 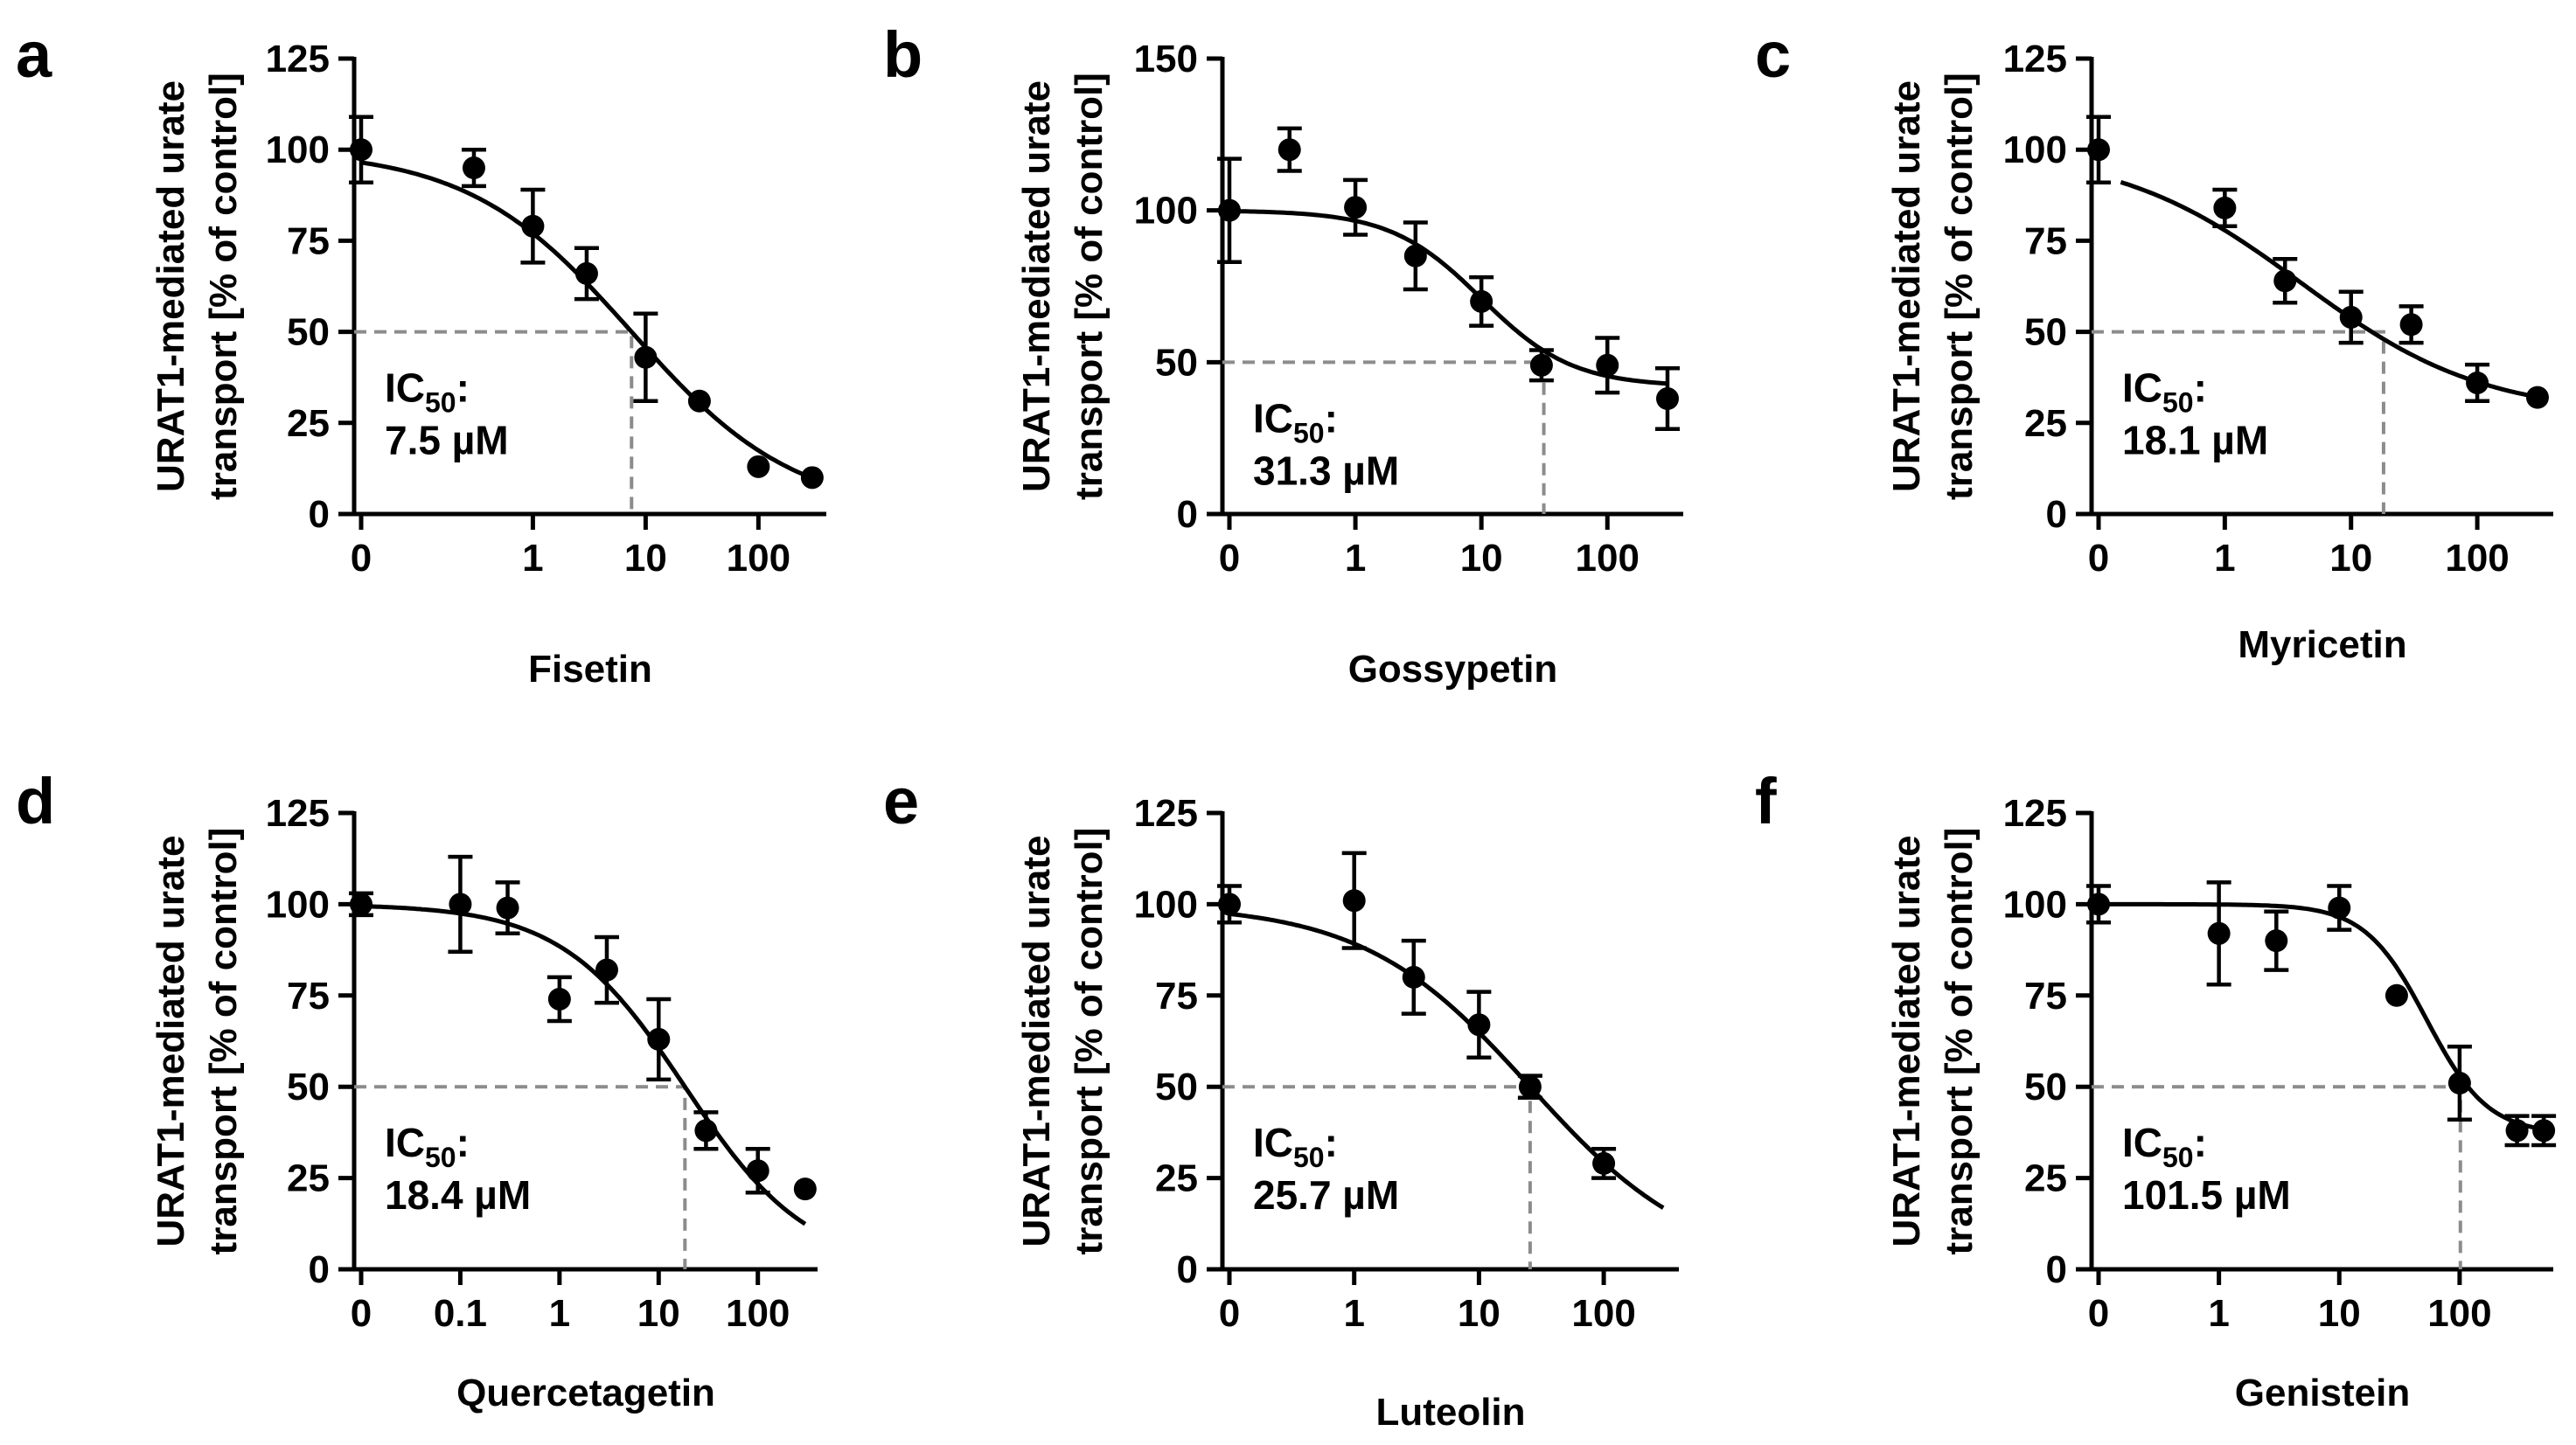 What do you see at coordinates (1326, 470) in the screenshot?
I see `ic50-value: 31.3 µM` at bounding box center [1326, 470].